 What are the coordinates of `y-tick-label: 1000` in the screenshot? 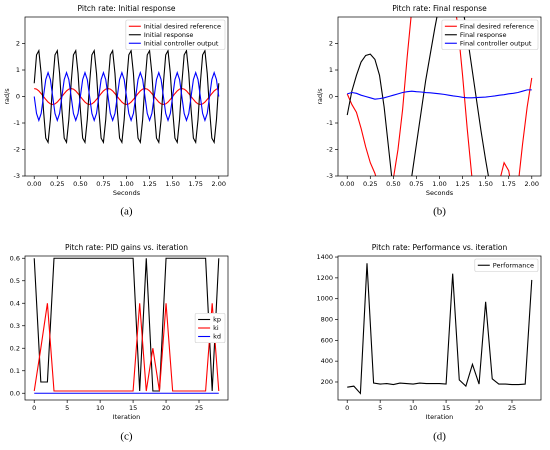 It's located at (324, 299).